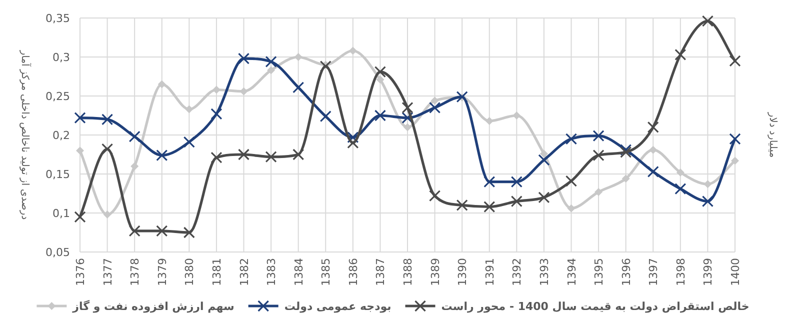 The width and height of the screenshot is (800, 326). What do you see at coordinates (299, 272) in the screenshot?
I see `x-tick-label: 1384` at bounding box center [299, 272].